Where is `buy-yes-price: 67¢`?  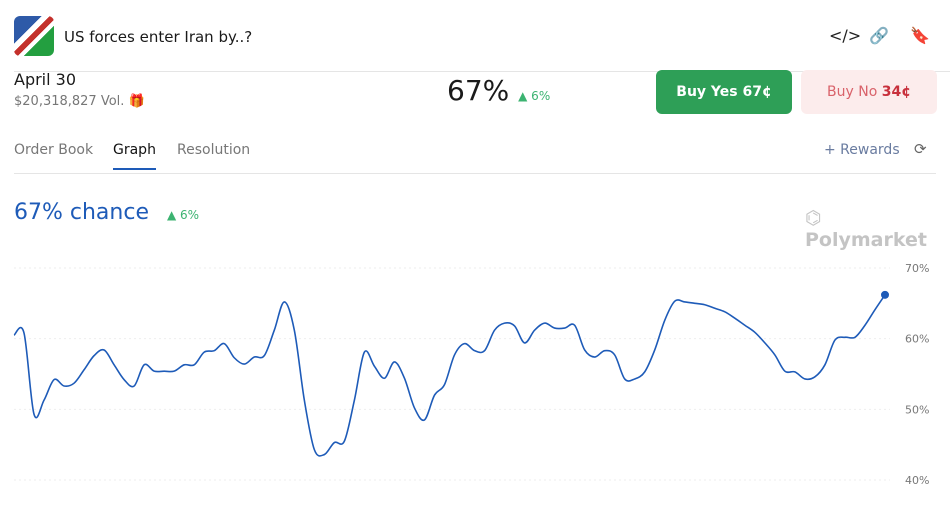 buy-yes-price: 67¢ is located at coordinates (757, 92).